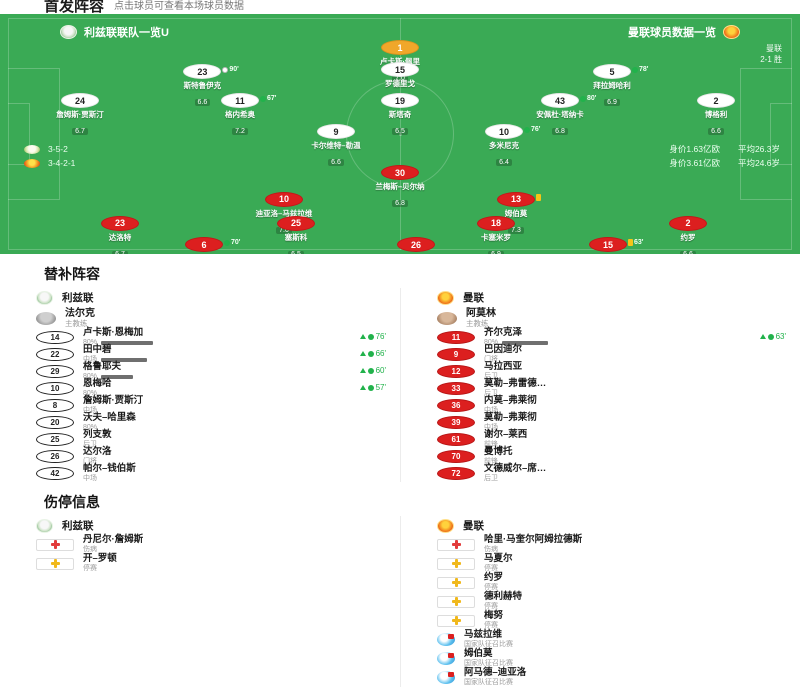 The image size is (800, 687). What do you see at coordinates (614, 582) in the screenshot?
I see `injury-row: 约罗 停赛` at bounding box center [614, 582].